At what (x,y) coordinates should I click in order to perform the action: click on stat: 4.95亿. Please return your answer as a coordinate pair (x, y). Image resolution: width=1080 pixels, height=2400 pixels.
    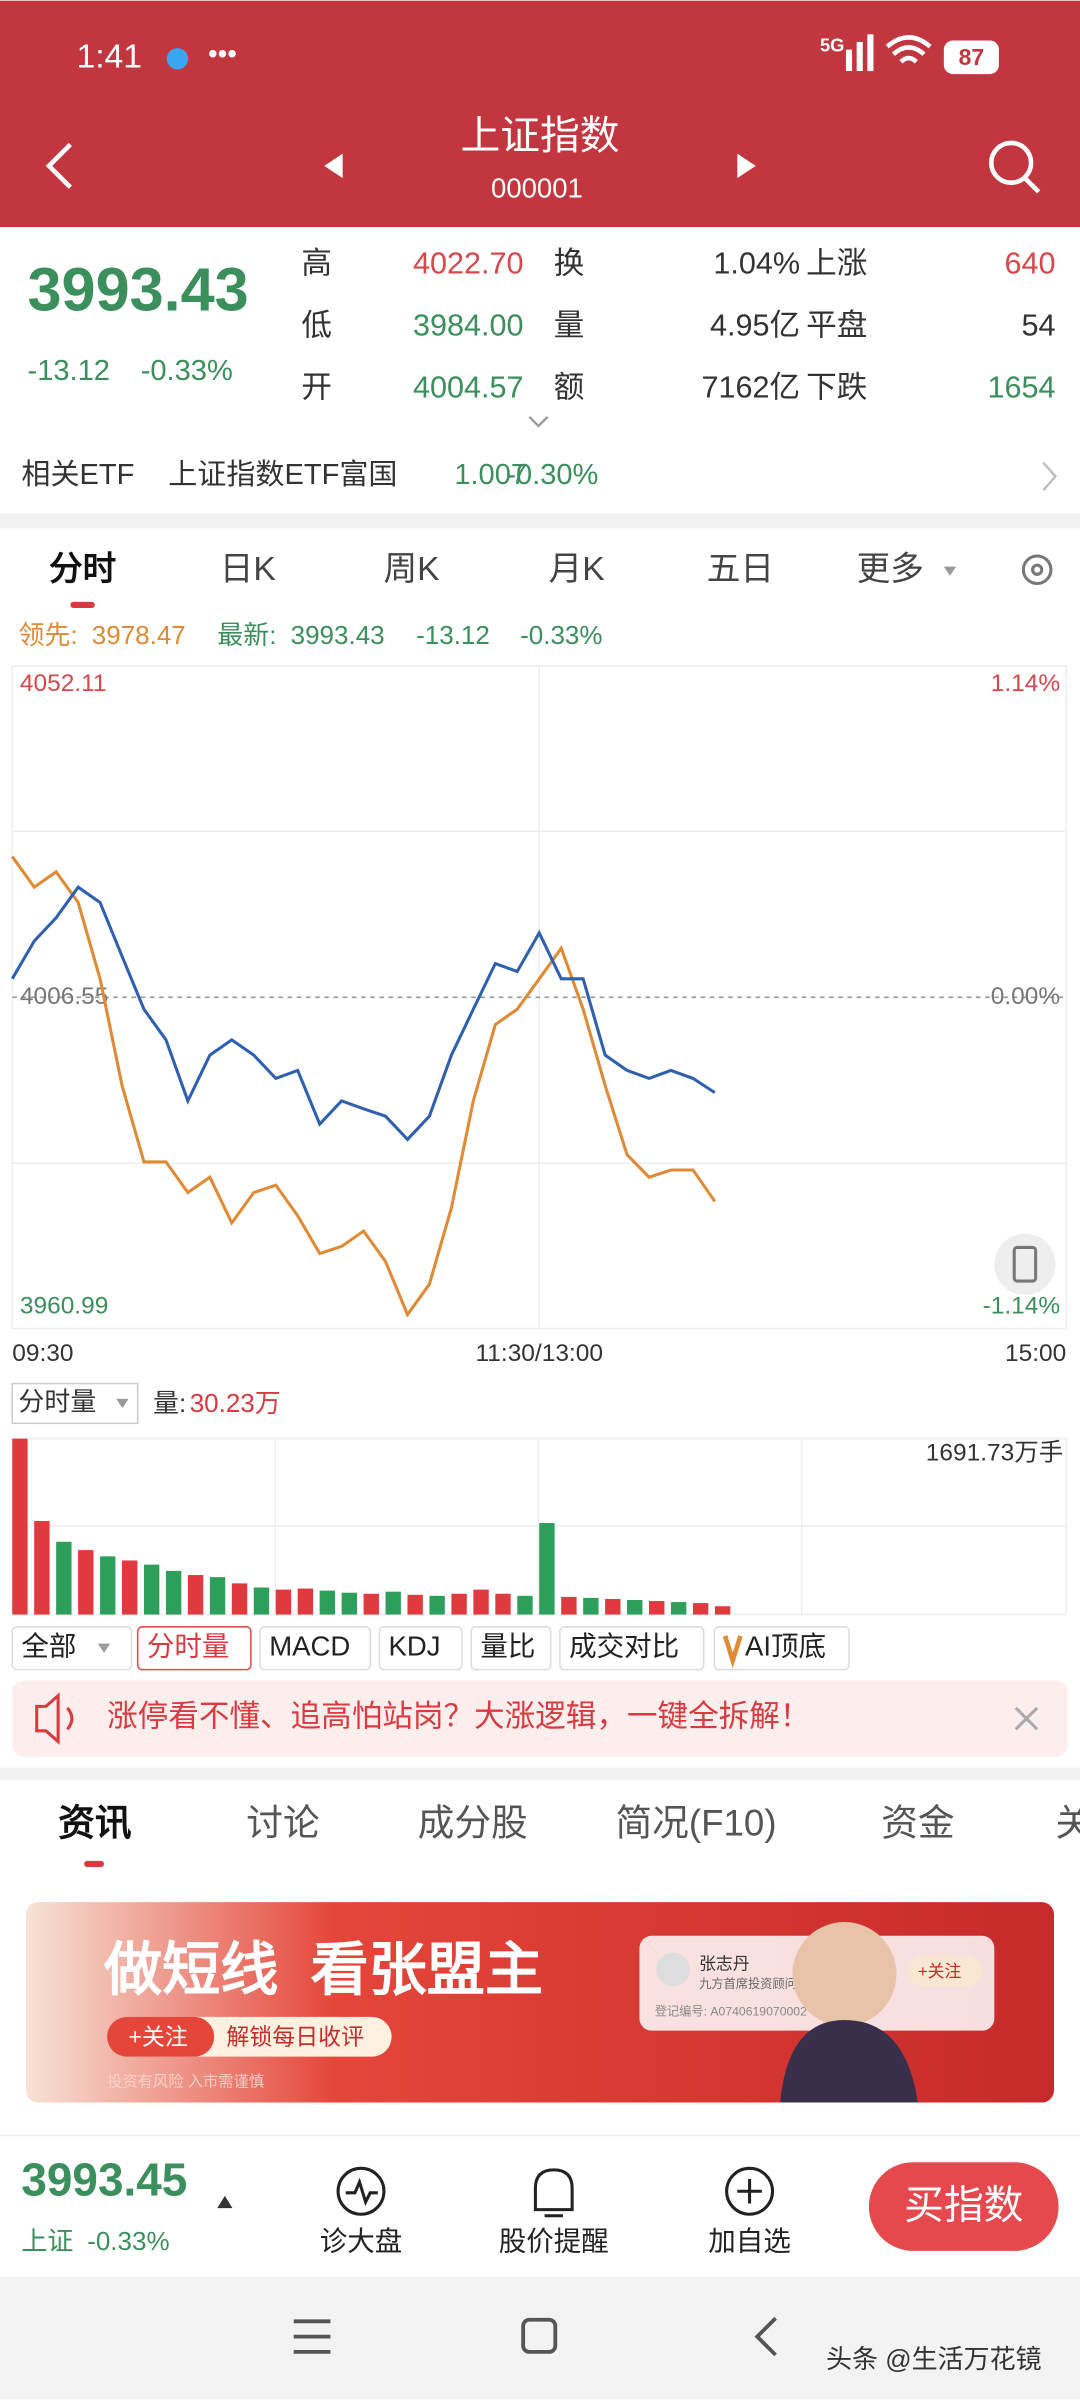
    Looking at the image, I should click on (755, 325).